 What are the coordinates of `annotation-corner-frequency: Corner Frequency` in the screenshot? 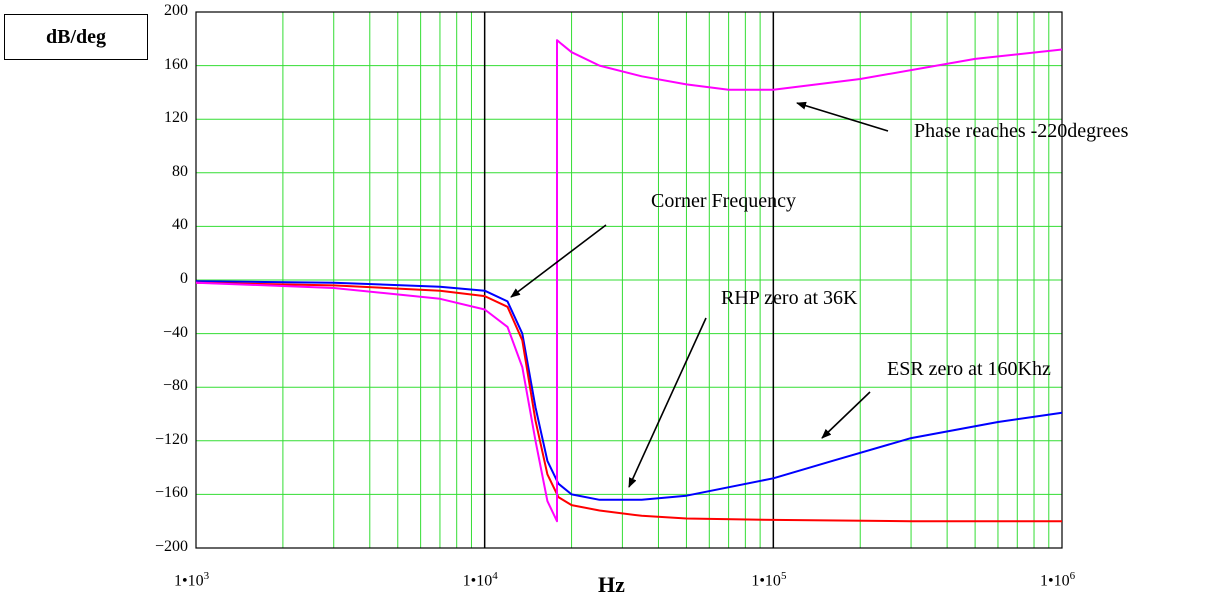 It's located at (723, 201).